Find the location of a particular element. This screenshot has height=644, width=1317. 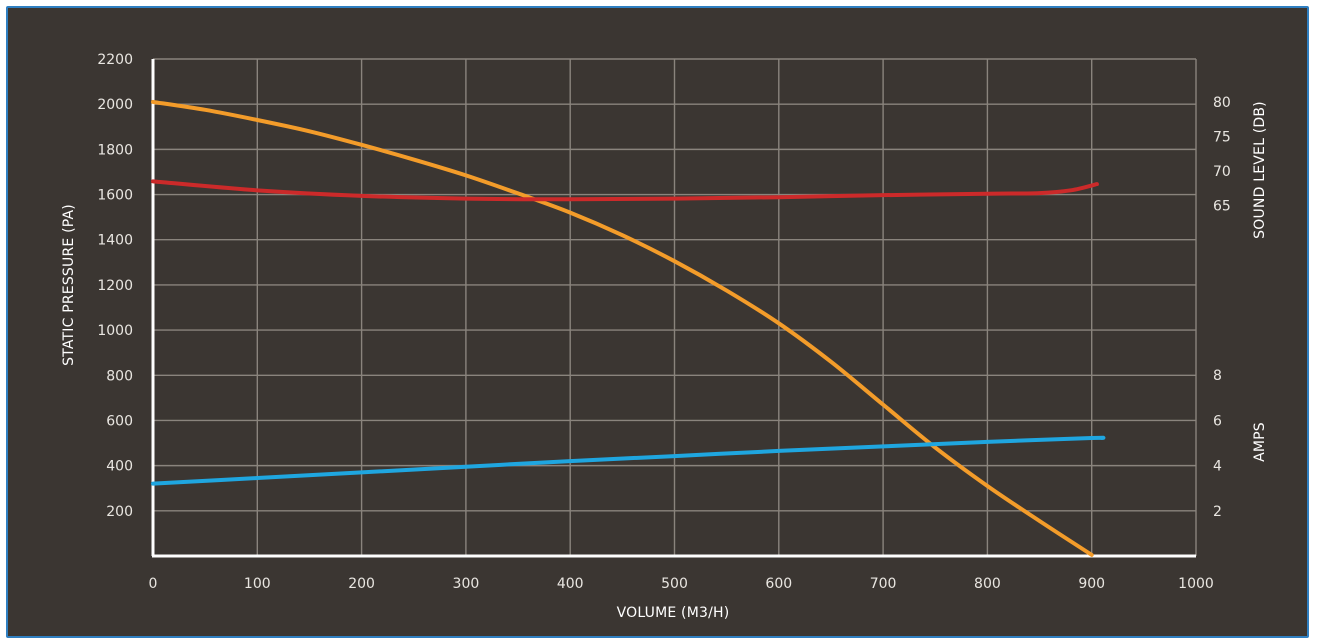

amps-tick-label: 6 is located at coordinates (1217, 421).